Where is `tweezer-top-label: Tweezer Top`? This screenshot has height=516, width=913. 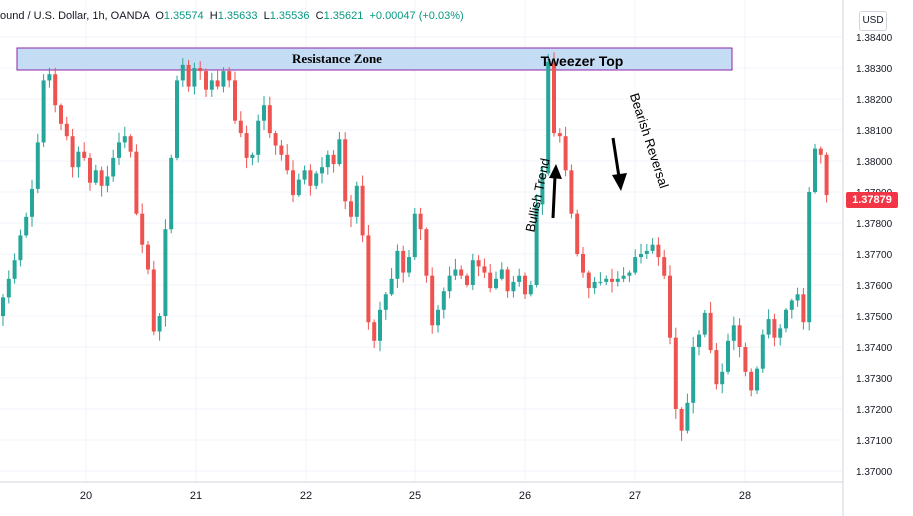
tweezer-top-label: Tweezer Top is located at coordinates (582, 61).